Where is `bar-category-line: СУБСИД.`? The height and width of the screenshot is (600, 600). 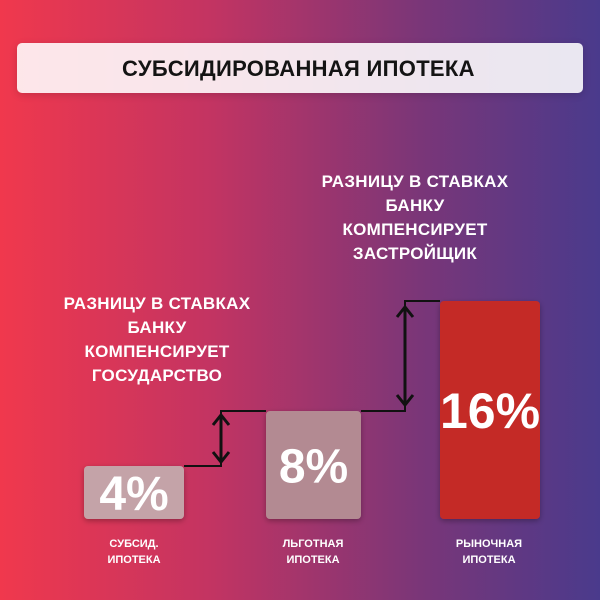 bar-category-line: СУБСИД. is located at coordinates (134, 544).